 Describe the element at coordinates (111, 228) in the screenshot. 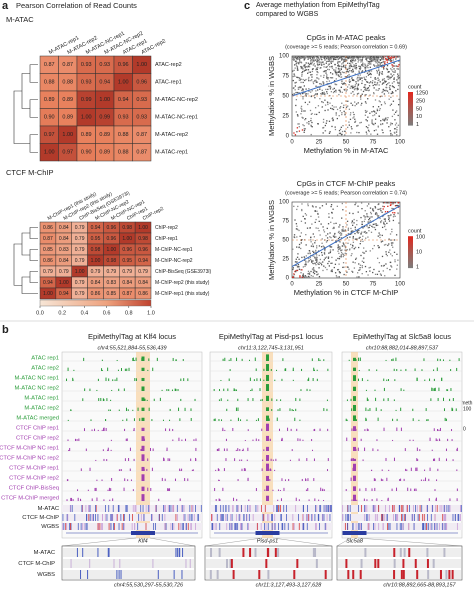

I see `cell-label: 0.96` at that location.